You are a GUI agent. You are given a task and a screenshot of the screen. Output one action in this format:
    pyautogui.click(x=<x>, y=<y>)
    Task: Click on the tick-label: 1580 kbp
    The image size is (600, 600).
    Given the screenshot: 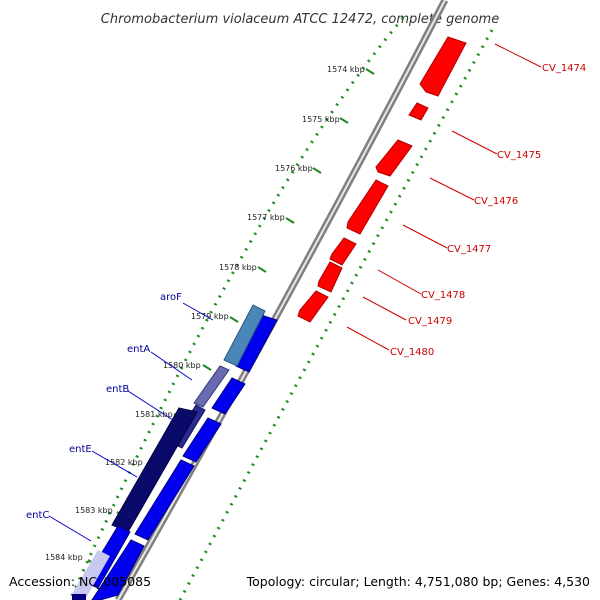 What is the action you would take?
    pyautogui.click(x=182, y=365)
    